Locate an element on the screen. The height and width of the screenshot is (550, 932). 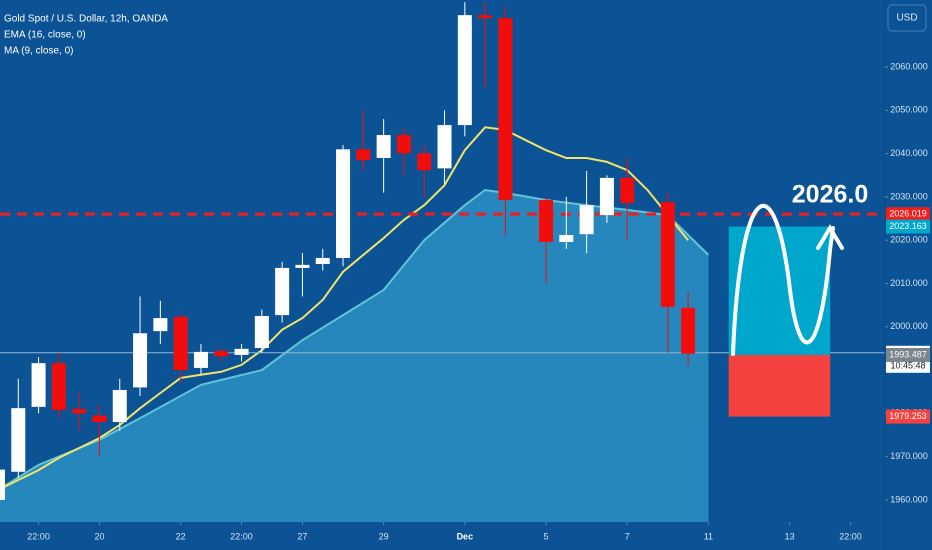
y-tick-label: 2060.000 is located at coordinates (909, 66).